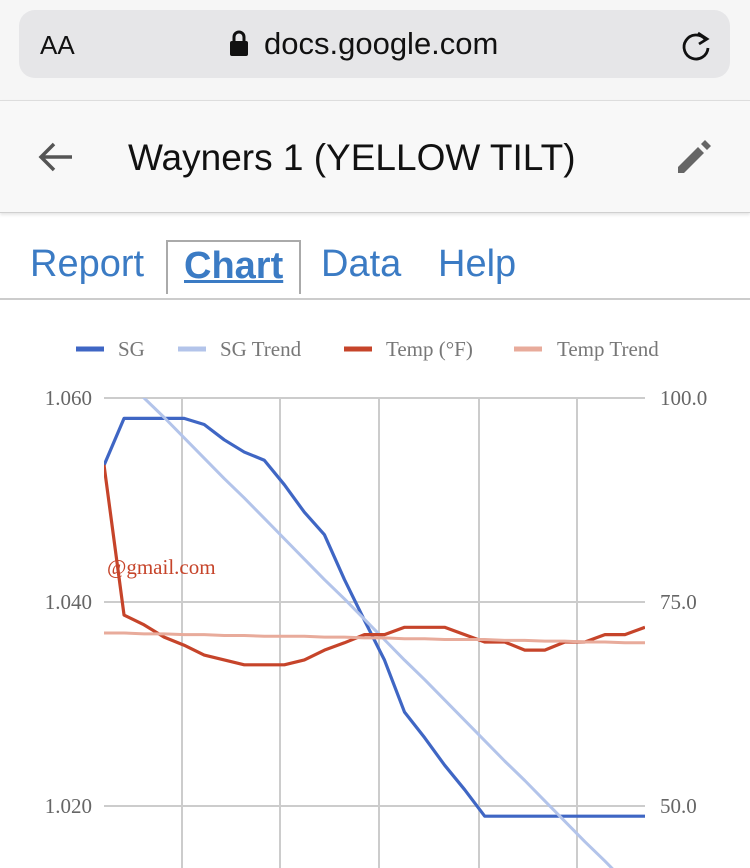  What do you see at coordinates (374, 638) in the screenshot?
I see `series-line` at bounding box center [374, 638].